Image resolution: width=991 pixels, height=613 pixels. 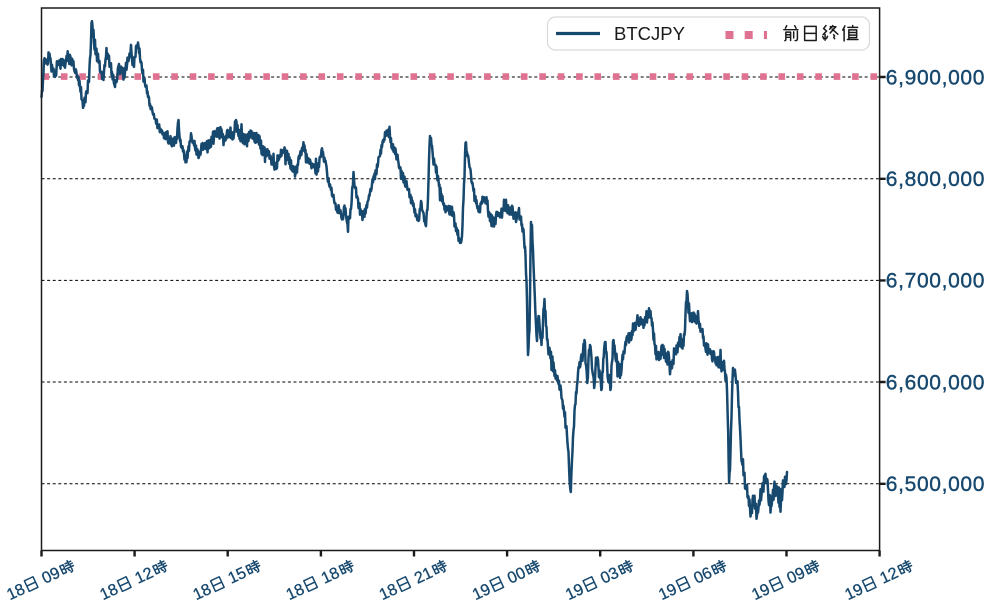 What do you see at coordinates (935, 179) in the screenshot?
I see `svg-text: 6,800,000` at bounding box center [935, 179].